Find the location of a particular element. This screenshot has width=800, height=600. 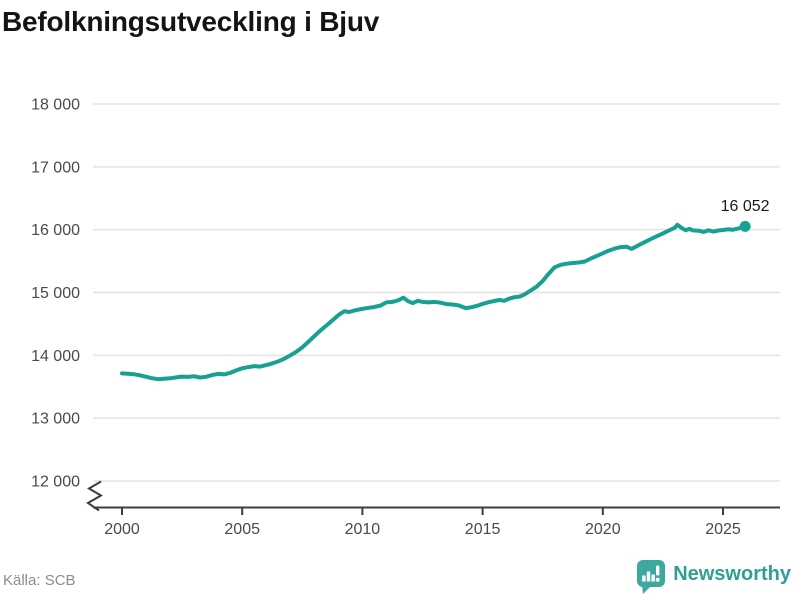

y-tick-label-12000: 12 000 is located at coordinates (55, 482).